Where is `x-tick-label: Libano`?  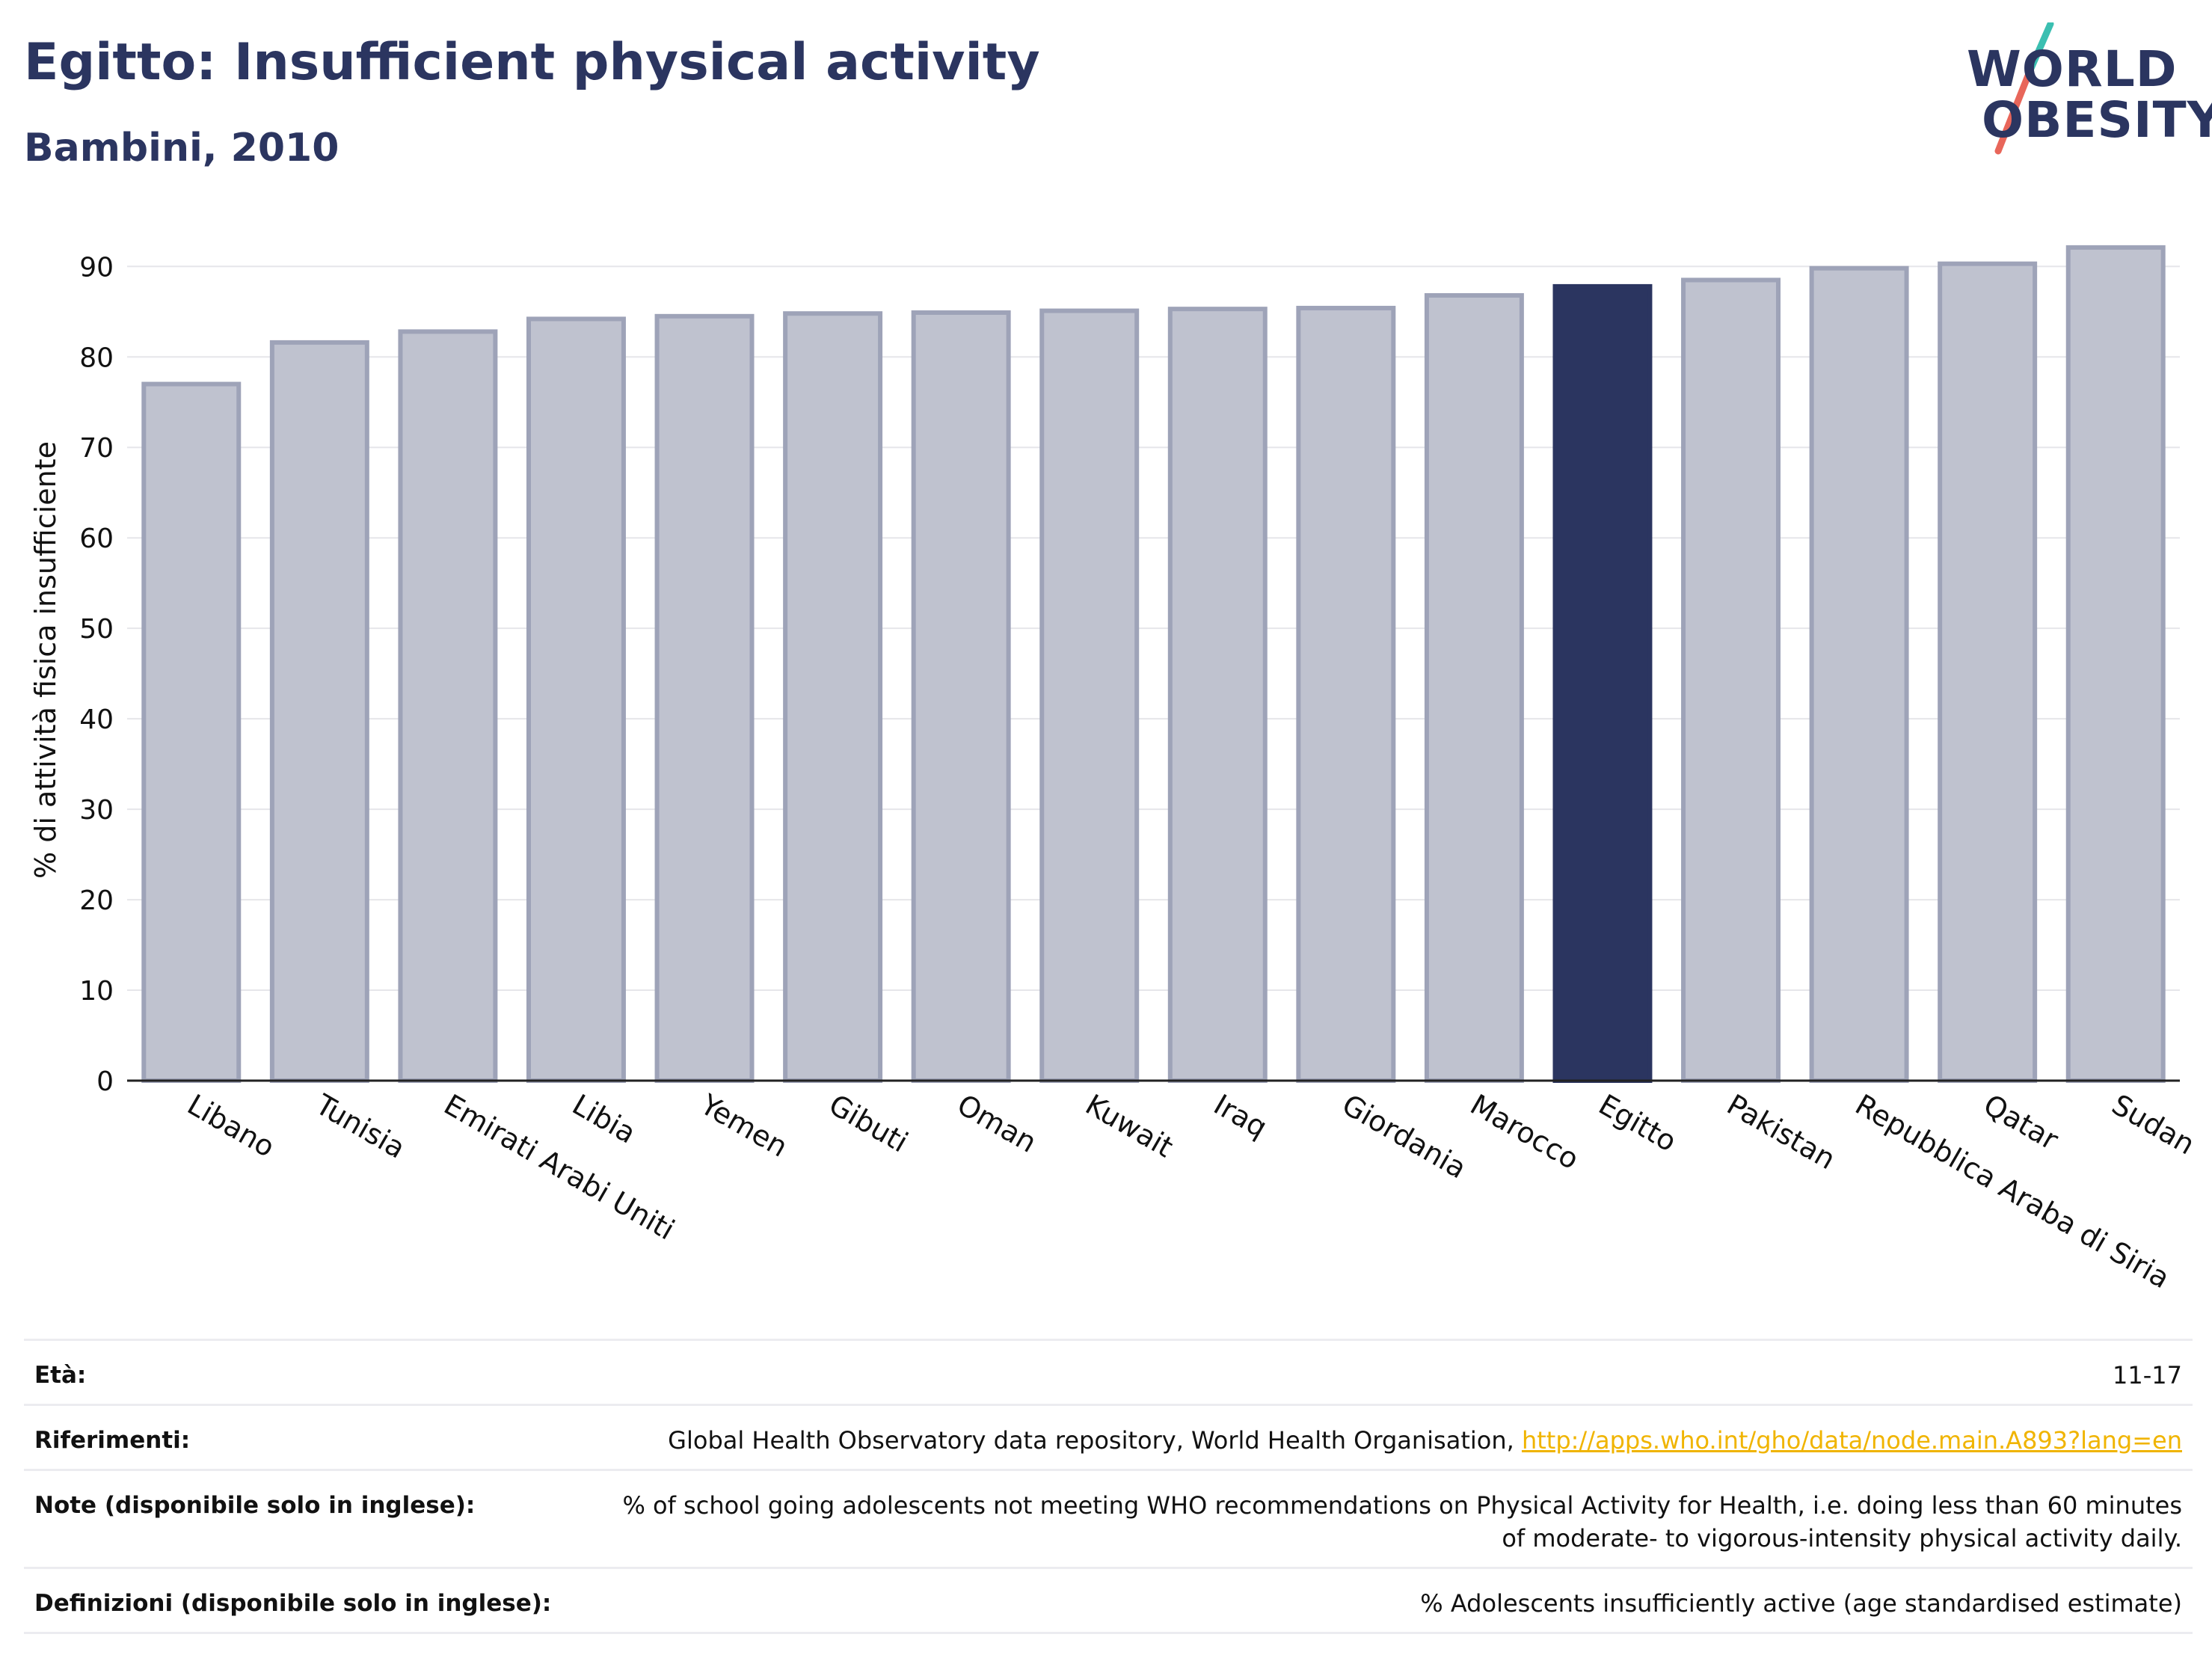 x-tick-label: Libano is located at coordinates (231, 1126).